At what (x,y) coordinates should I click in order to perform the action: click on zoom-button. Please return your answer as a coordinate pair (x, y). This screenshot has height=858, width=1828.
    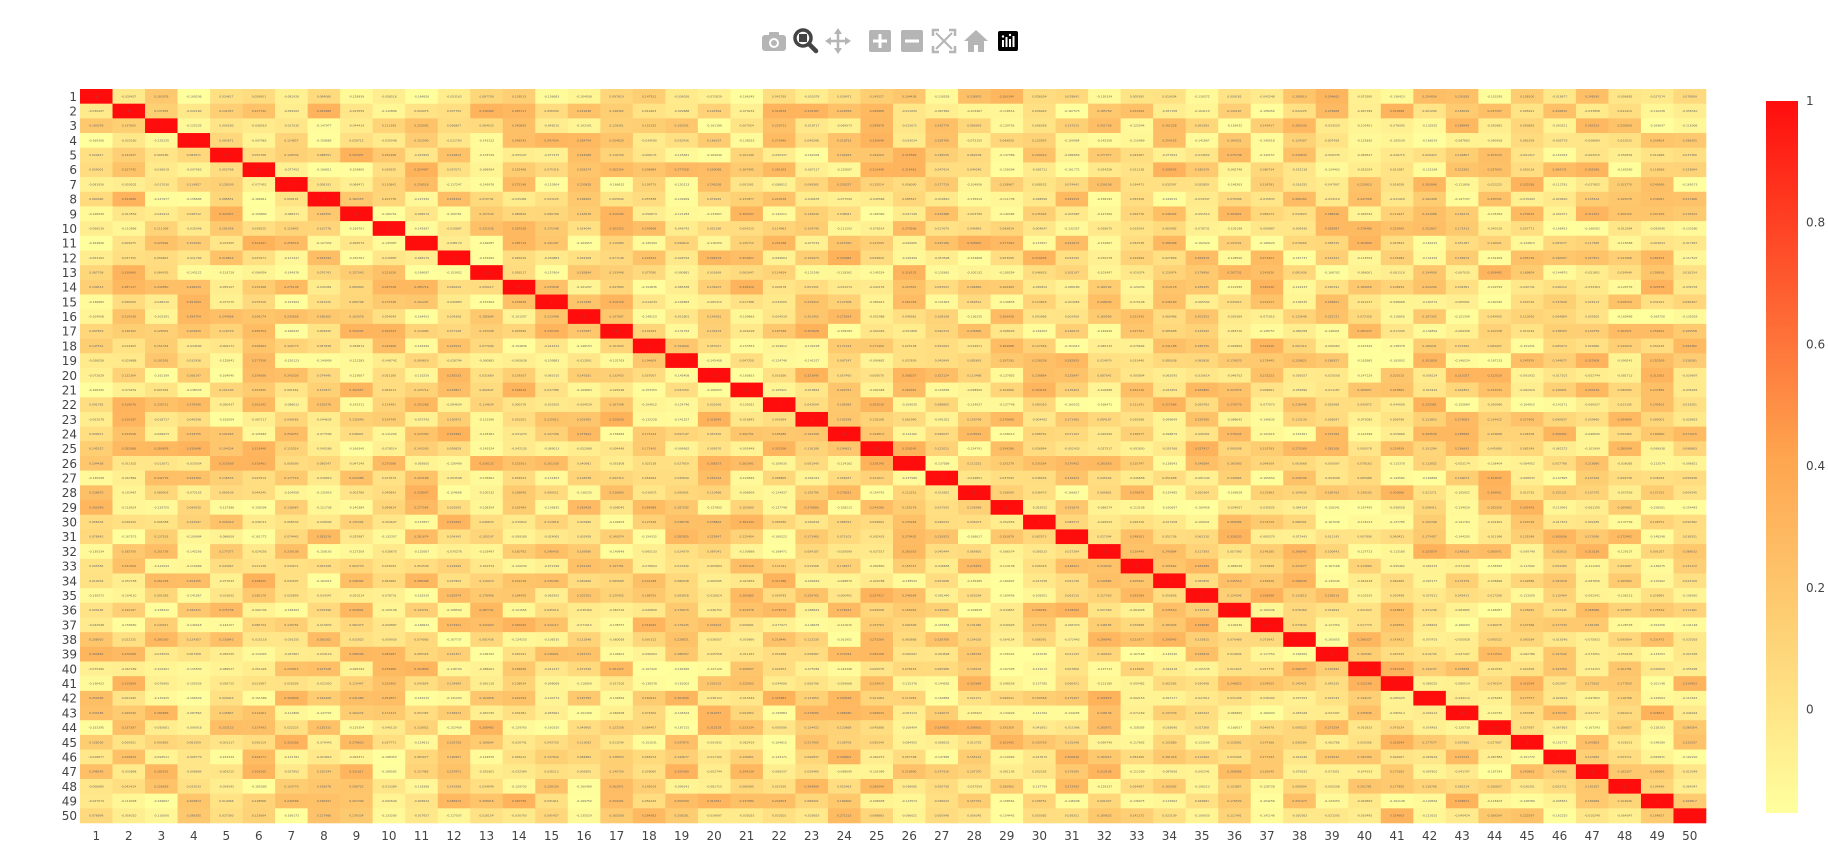
    Looking at the image, I should click on (806, 41).